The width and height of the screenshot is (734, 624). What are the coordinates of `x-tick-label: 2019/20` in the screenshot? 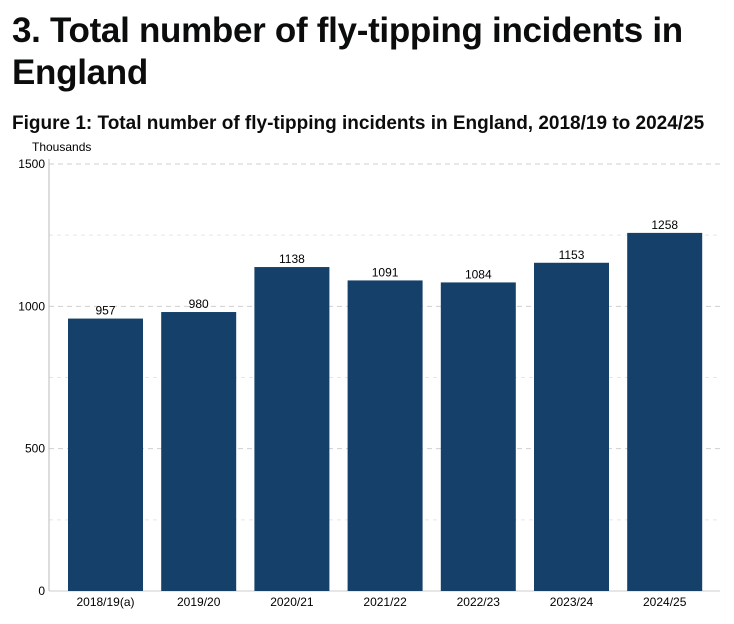 It's located at (199, 602).